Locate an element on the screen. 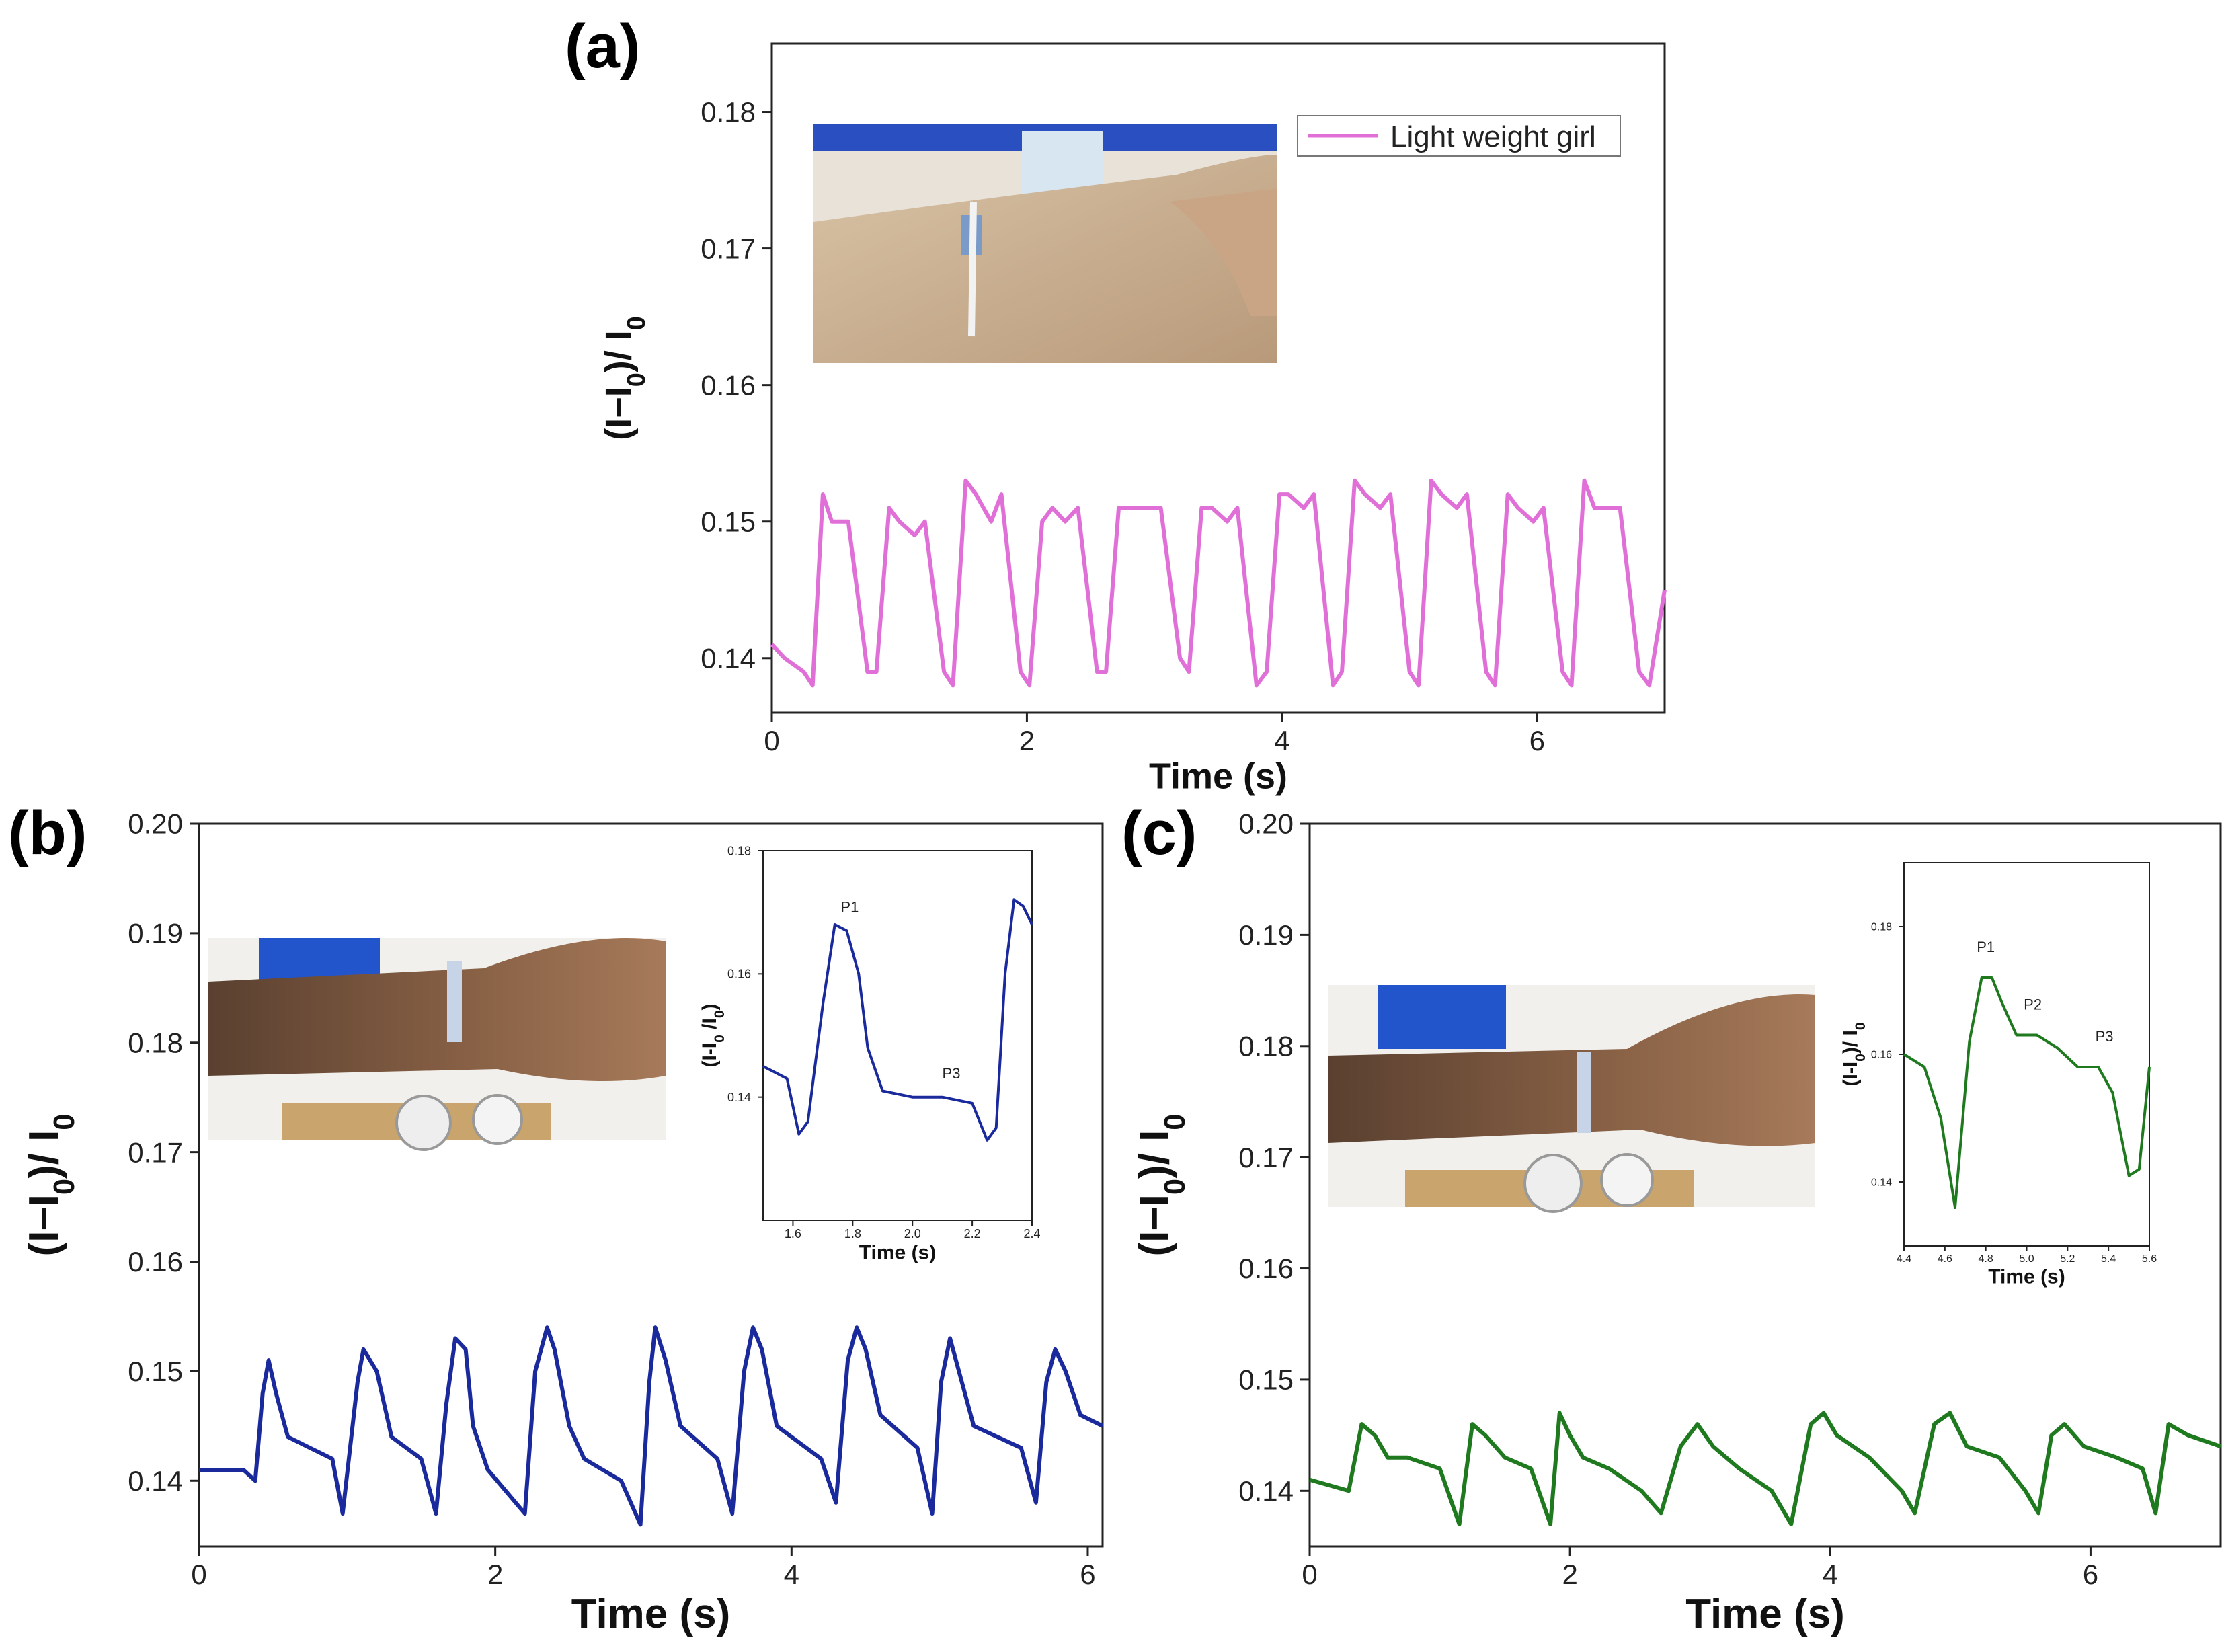 Image resolution: width=2224 pixels, height=1652 pixels. panel-b-y-tick-label: 0.18 is located at coordinates (155, 1042).